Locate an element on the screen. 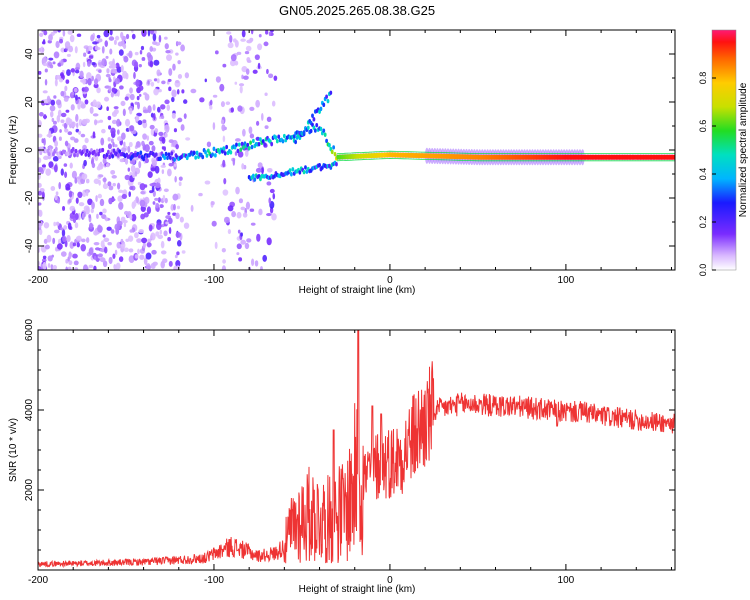  spectrogram-xlabel: Height of straight line (km) is located at coordinates (357, 290).